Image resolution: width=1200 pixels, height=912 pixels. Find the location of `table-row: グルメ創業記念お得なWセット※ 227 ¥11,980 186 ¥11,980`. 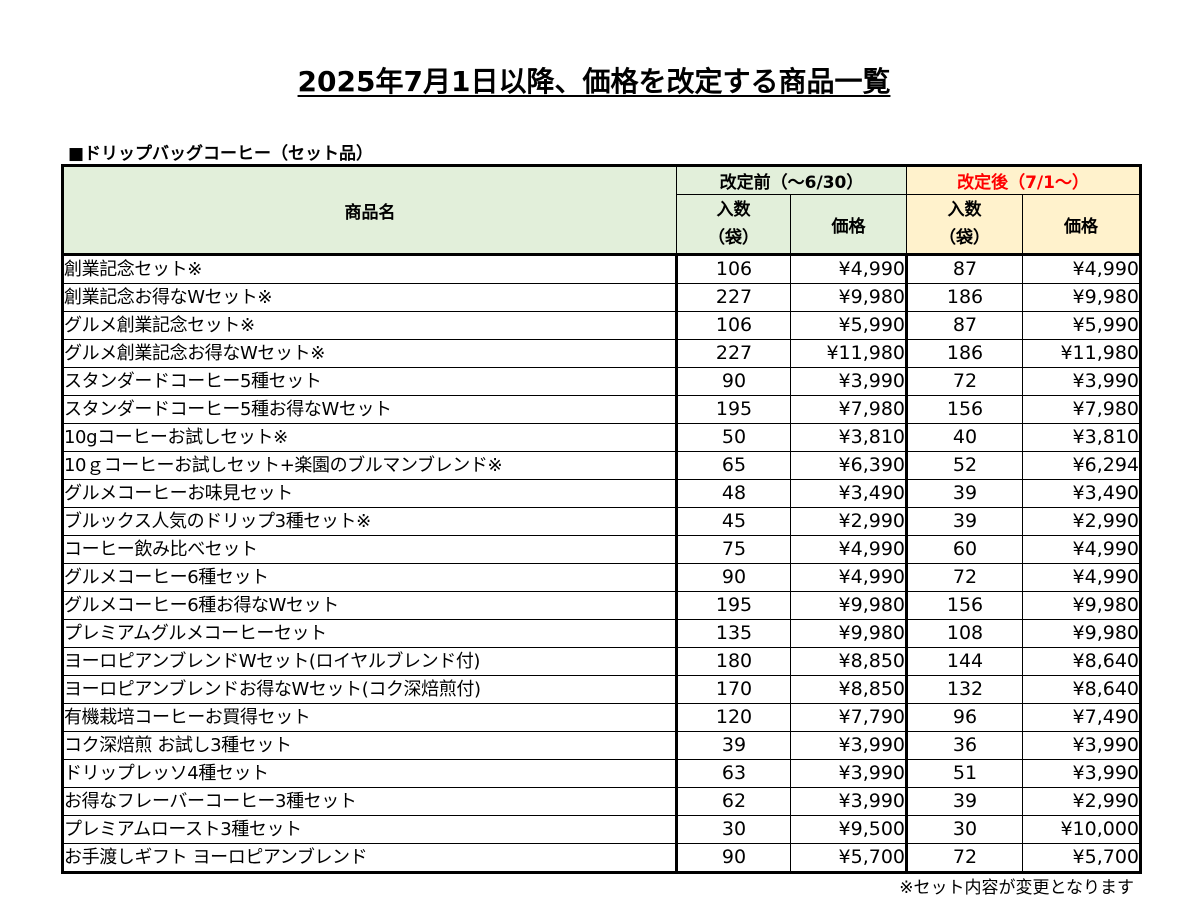

table-row: グルメ創業記念お得なWセット※ 227 ¥11,980 186 ¥11,980 is located at coordinates (602, 353).